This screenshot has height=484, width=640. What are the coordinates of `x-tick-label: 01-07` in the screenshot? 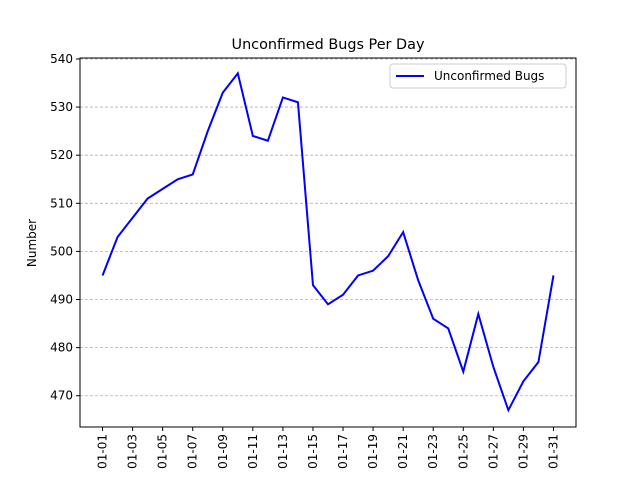 It's located at (193, 451).